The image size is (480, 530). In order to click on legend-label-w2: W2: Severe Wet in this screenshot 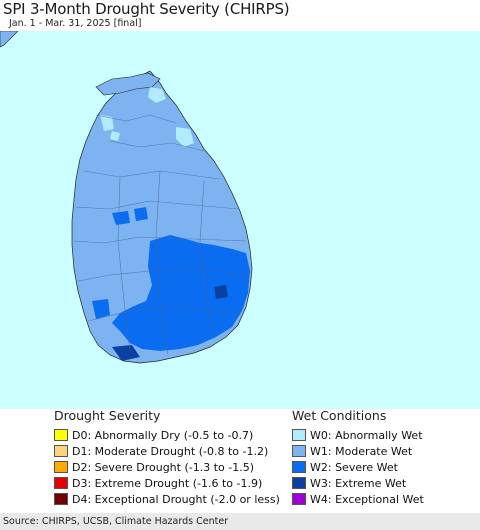, I will do `click(354, 467)`.